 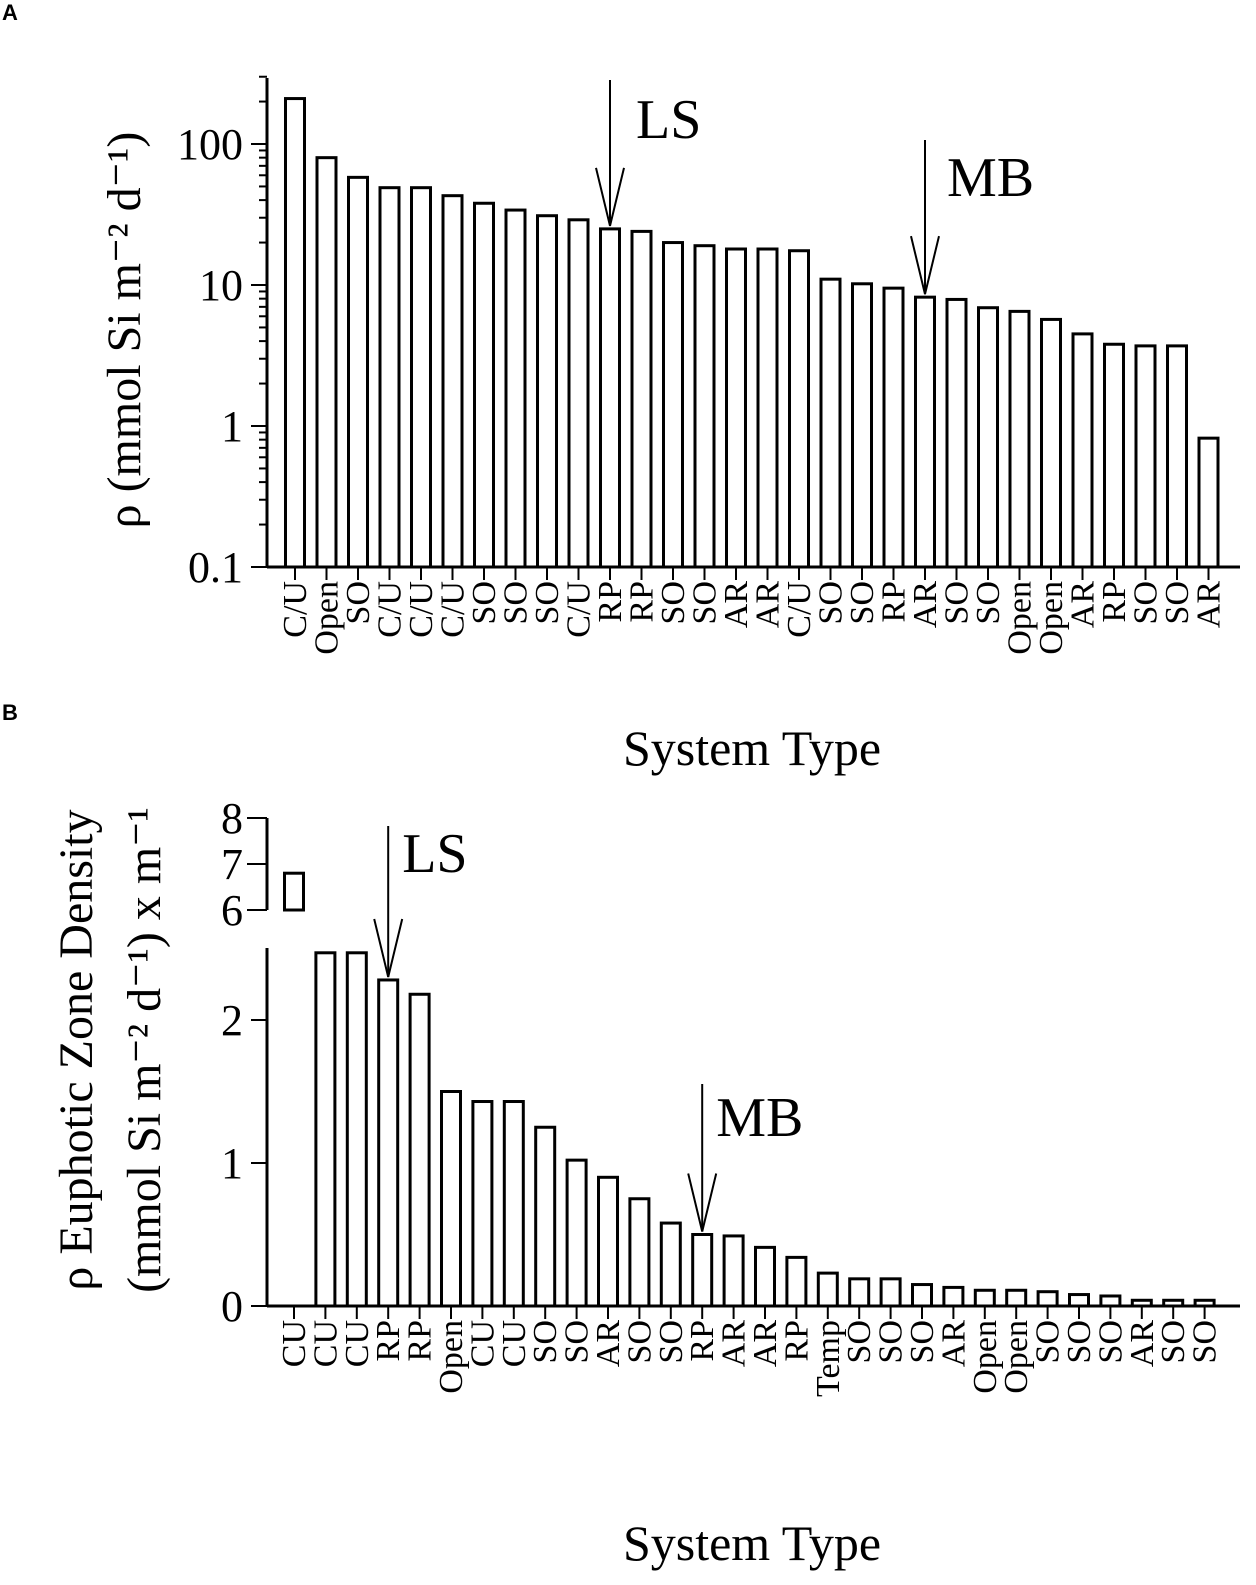 I want to click on panel-b-letter: B, so click(x=10, y=712).